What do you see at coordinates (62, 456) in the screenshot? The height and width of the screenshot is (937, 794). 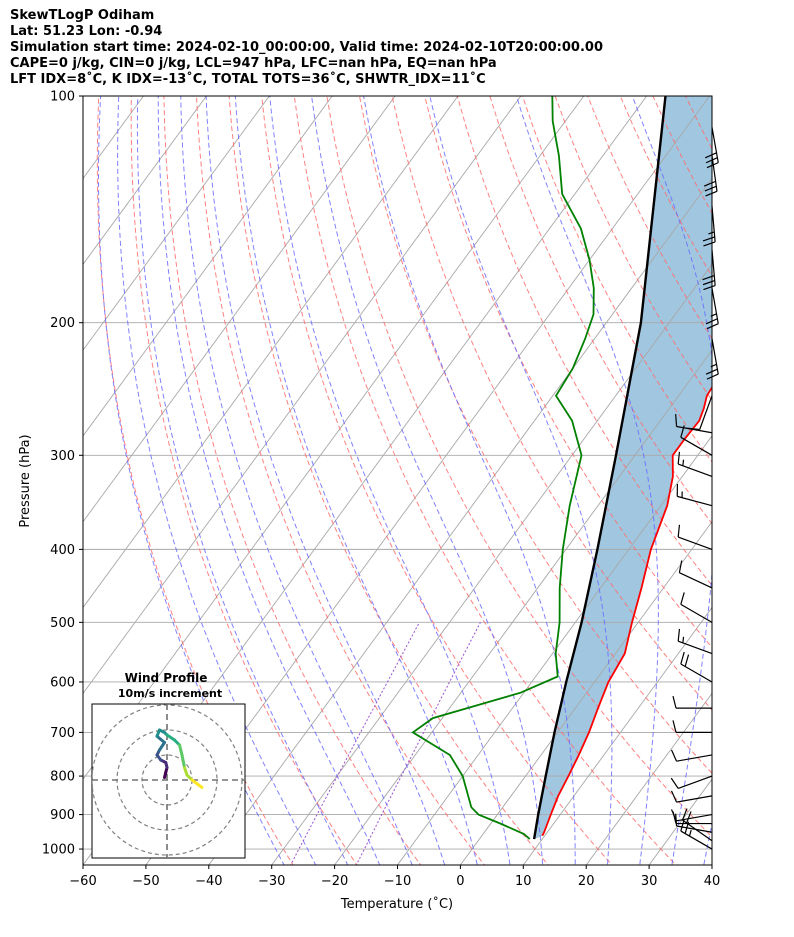 I see `y-tick-label: 300` at bounding box center [62, 456].